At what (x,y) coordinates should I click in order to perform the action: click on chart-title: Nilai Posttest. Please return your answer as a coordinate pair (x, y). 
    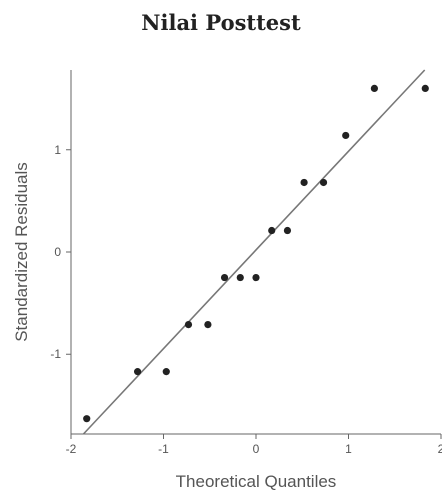
    Looking at the image, I should click on (221, 22).